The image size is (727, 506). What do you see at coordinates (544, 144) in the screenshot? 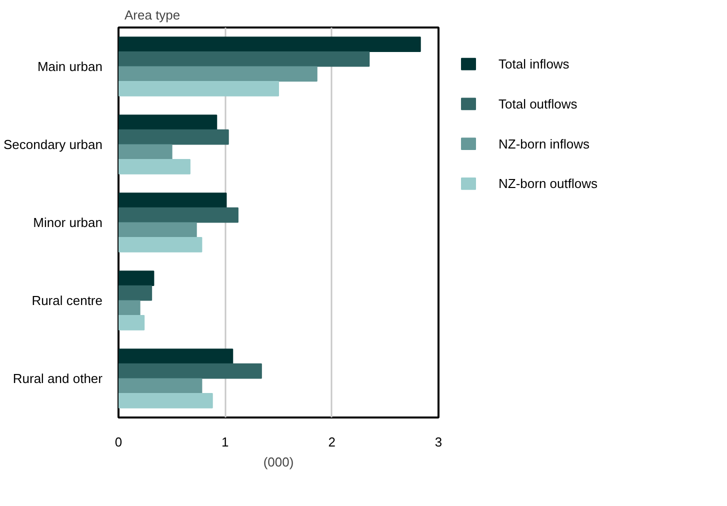
I see `legend-label: NZ-born inflows` at bounding box center [544, 144].